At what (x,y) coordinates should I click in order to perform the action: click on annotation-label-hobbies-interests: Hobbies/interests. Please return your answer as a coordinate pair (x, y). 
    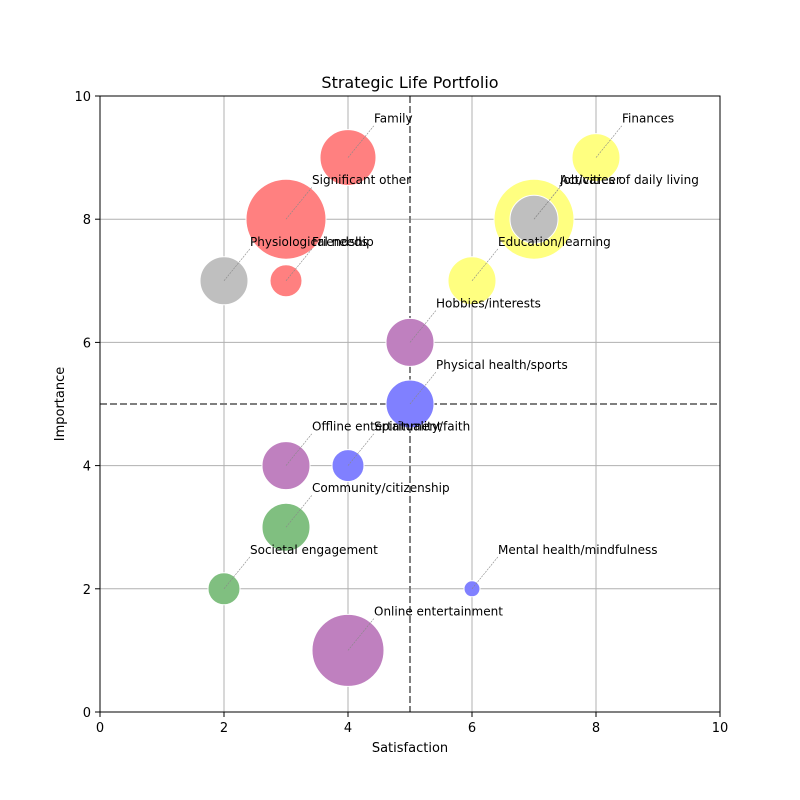
    Looking at the image, I should click on (488, 303).